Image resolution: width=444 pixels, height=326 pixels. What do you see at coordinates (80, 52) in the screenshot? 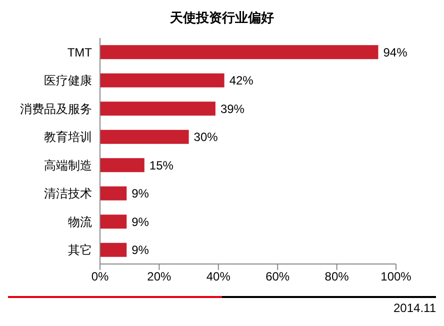
I see `y-tick-label: TMT` at bounding box center [80, 52].